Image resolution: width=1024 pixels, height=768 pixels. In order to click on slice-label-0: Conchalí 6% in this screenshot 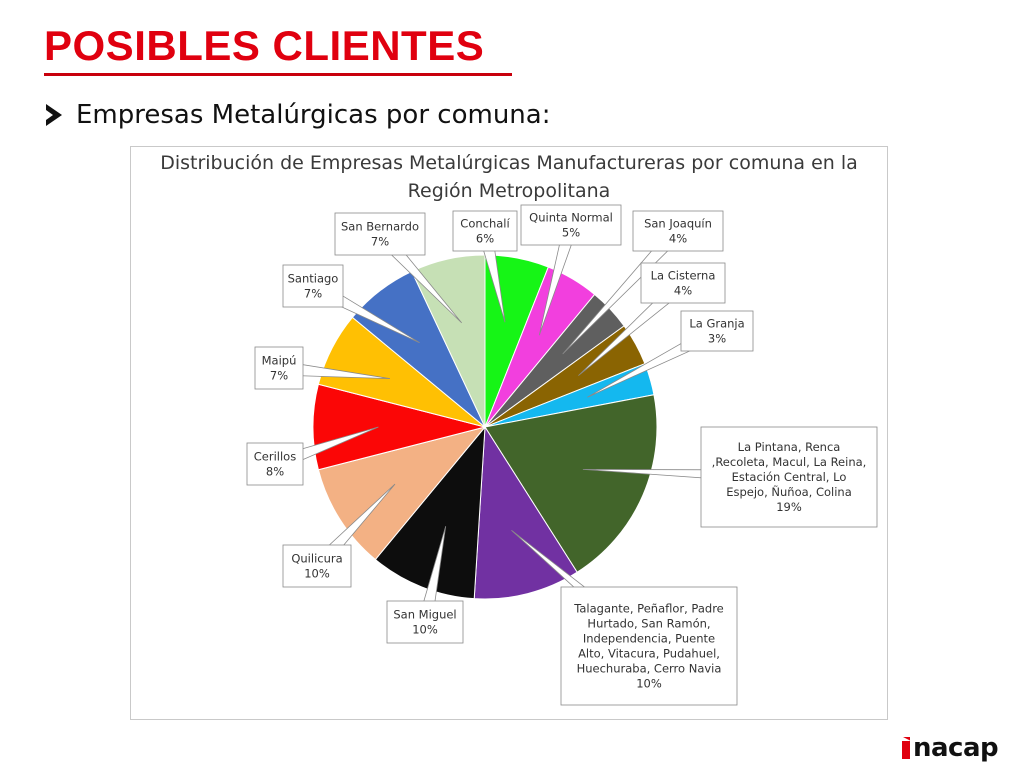, I will do `click(485, 231)`.